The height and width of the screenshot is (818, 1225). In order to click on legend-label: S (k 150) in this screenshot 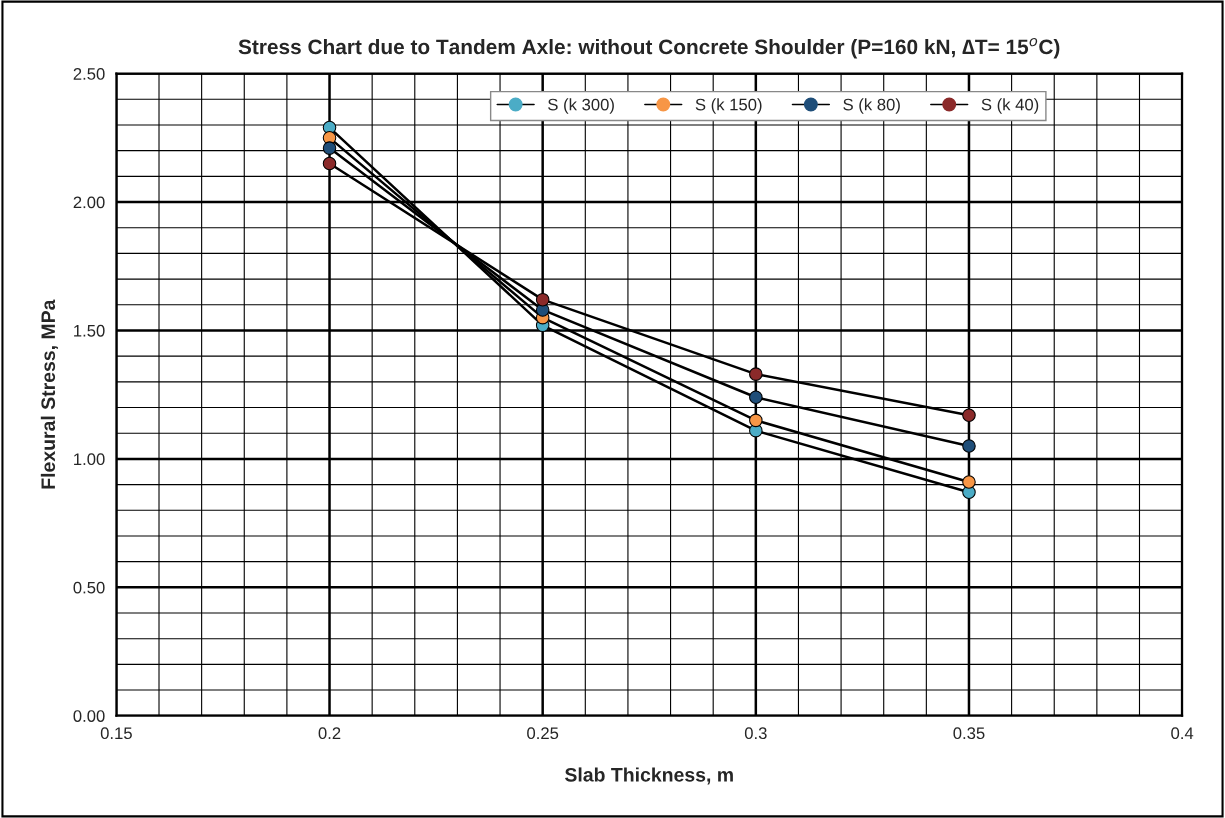, I will do `click(728, 106)`.